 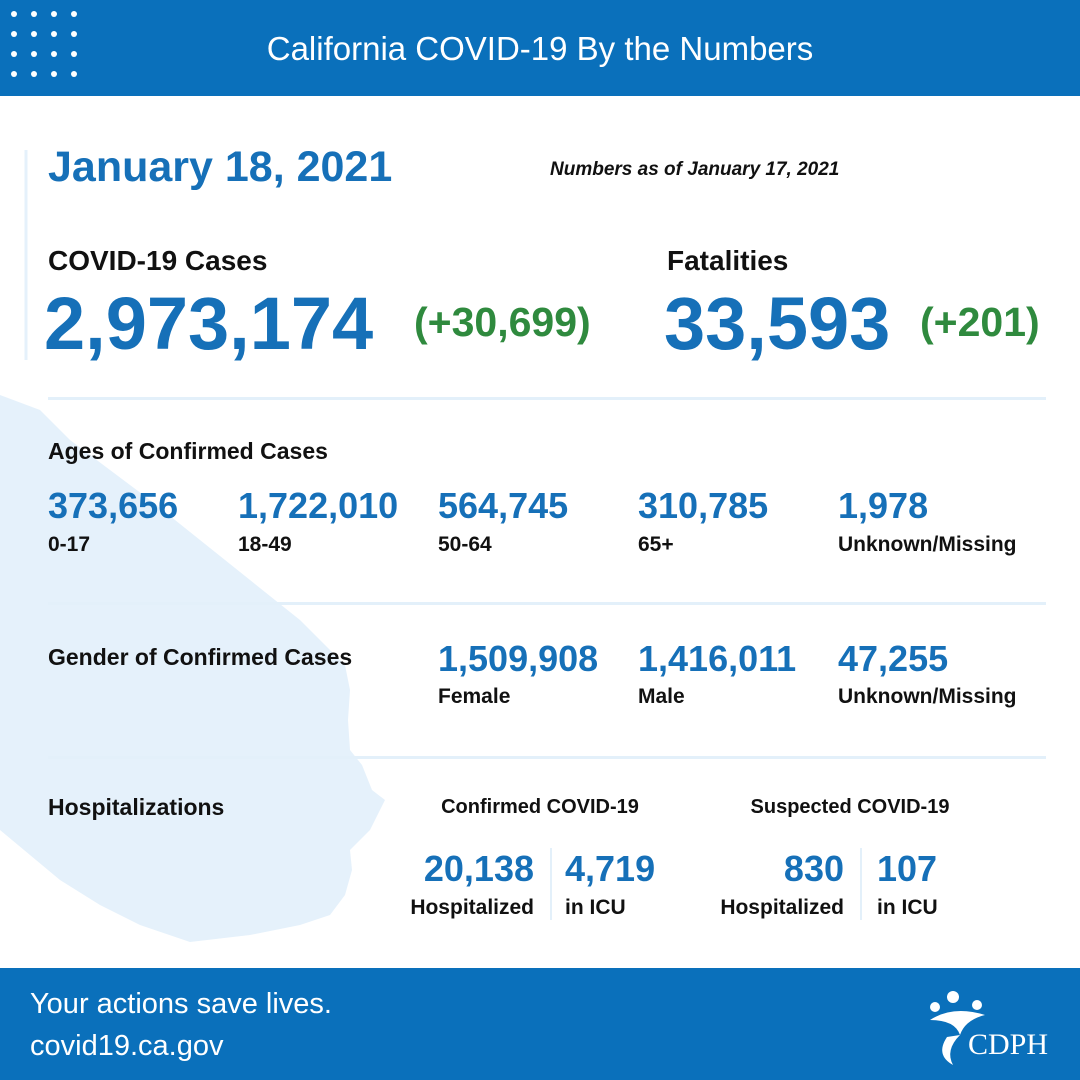 I want to click on stat-value: 564,745, so click(x=503, y=505).